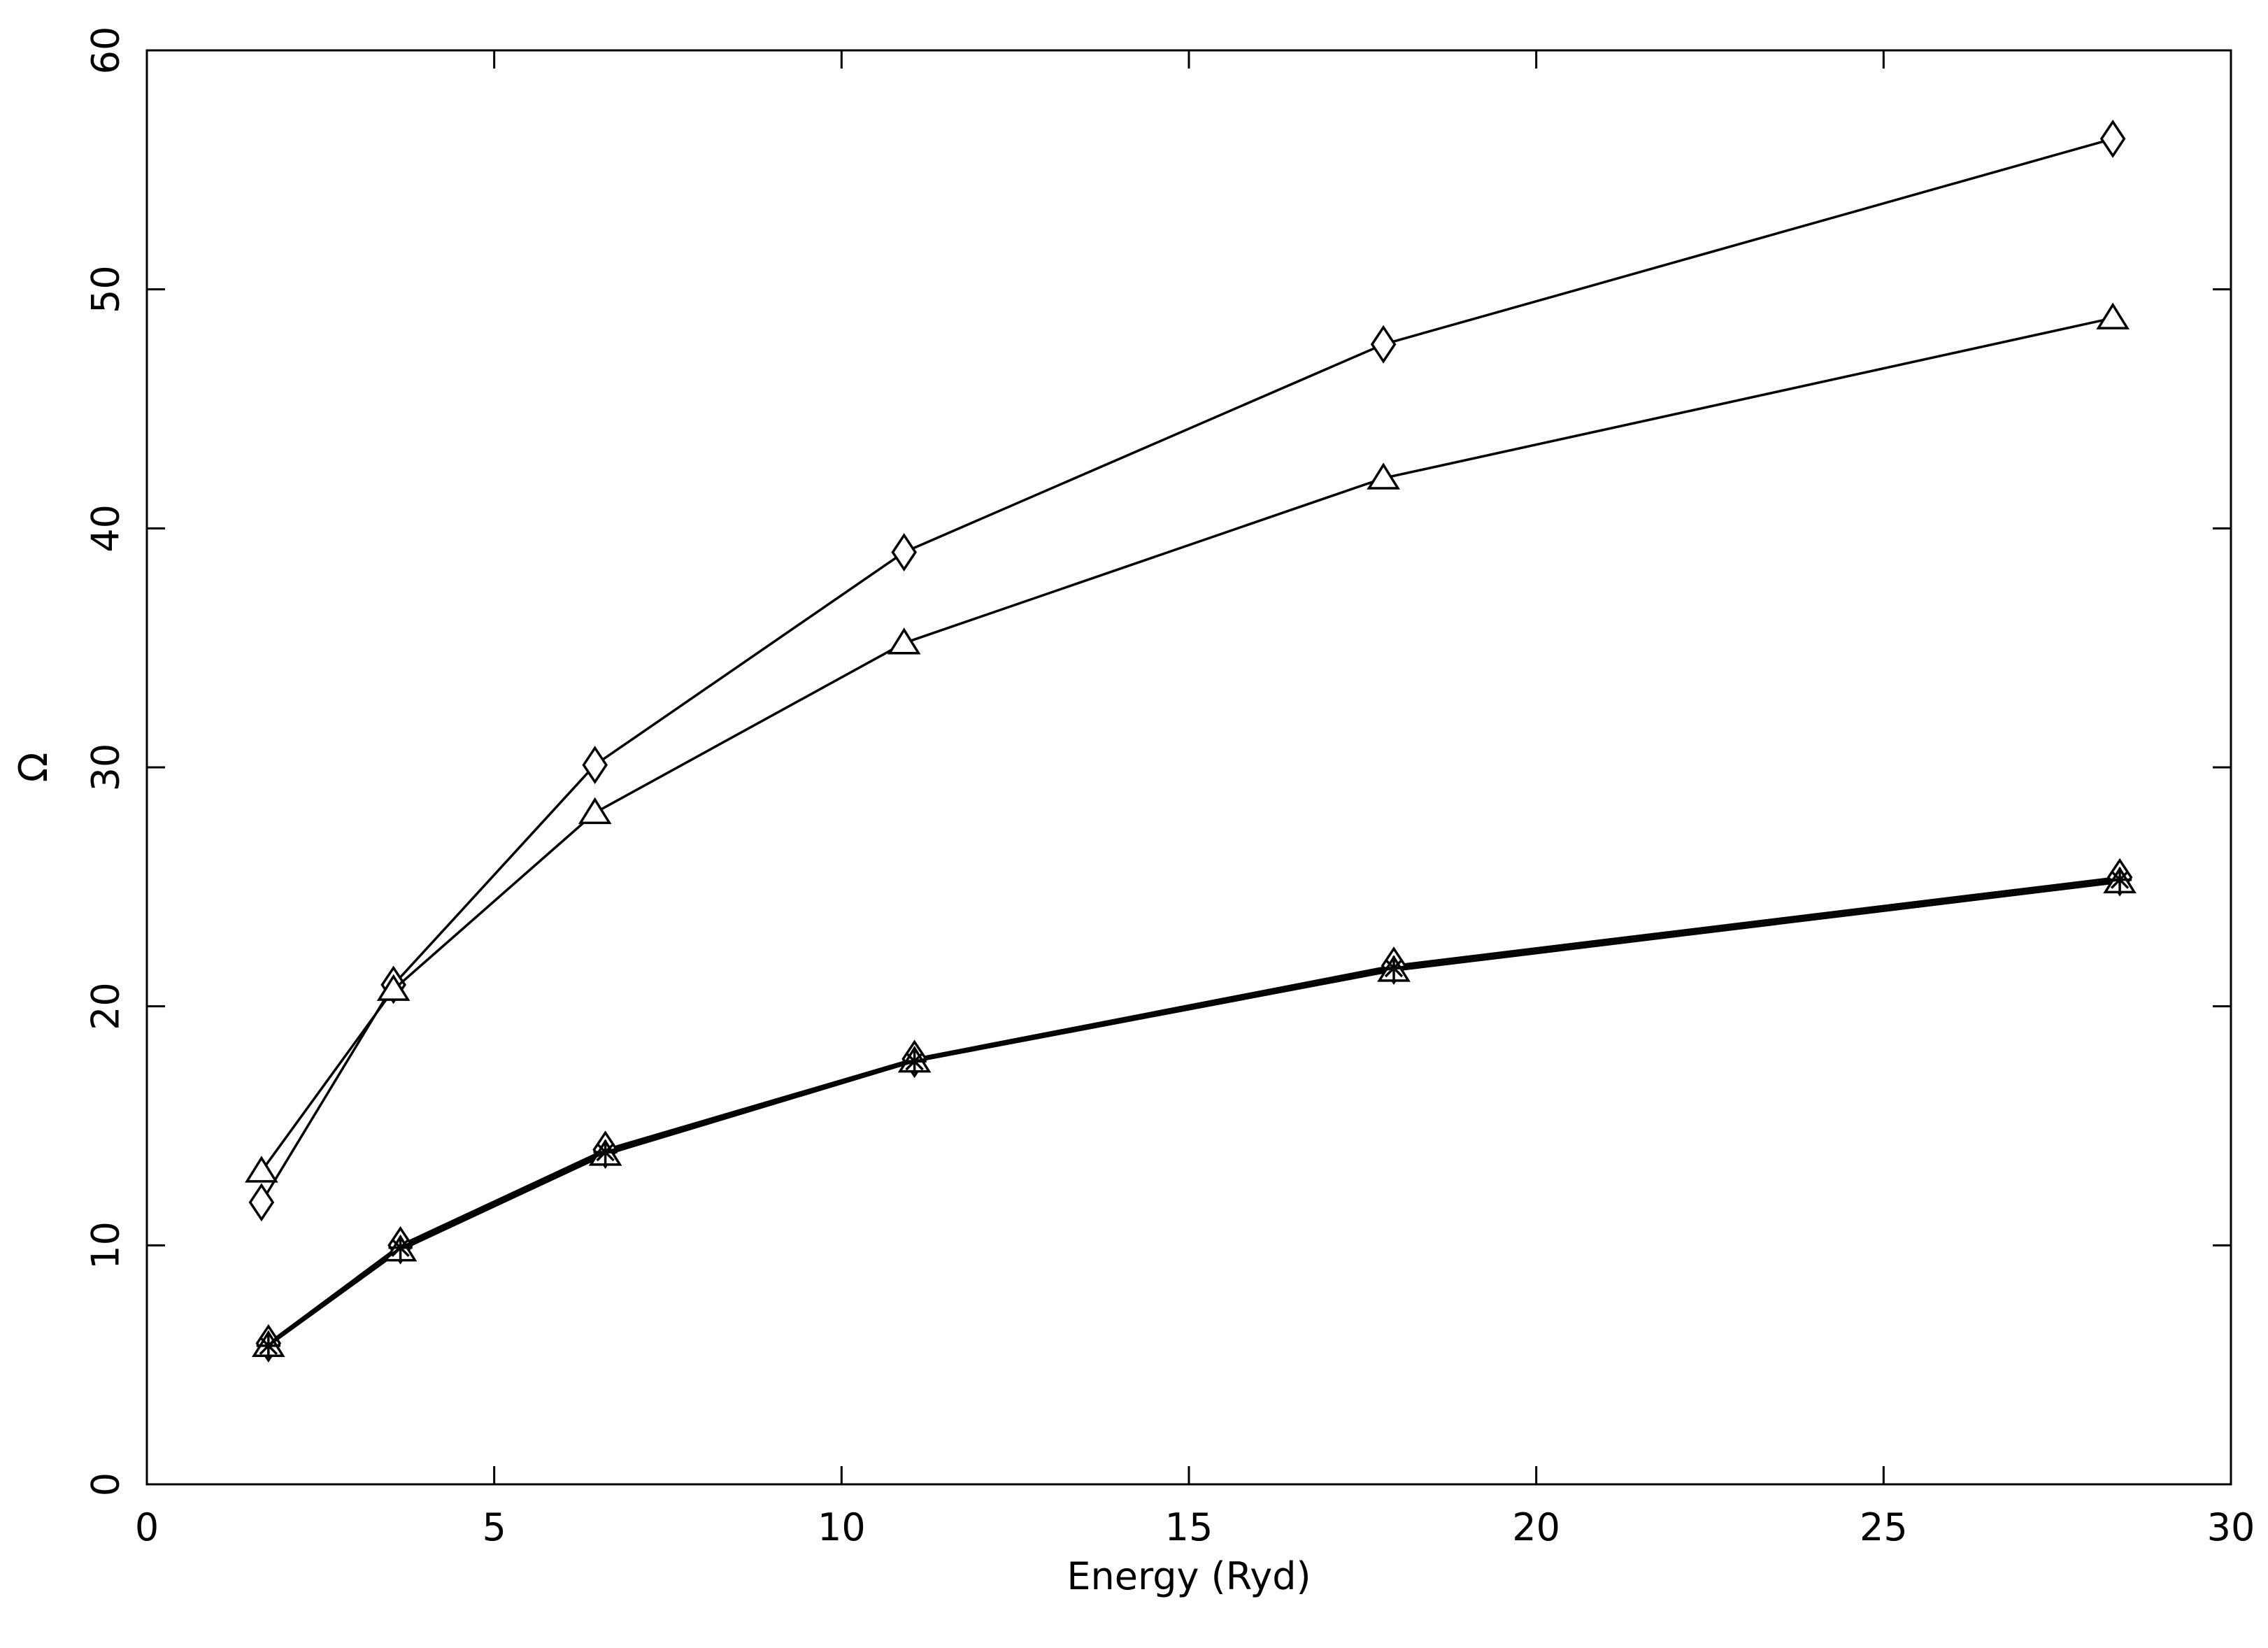 The width and height of the screenshot is (2268, 1648). What do you see at coordinates (2231, 1527) in the screenshot?
I see `x-tick-label: 30` at bounding box center [2231, 1527].